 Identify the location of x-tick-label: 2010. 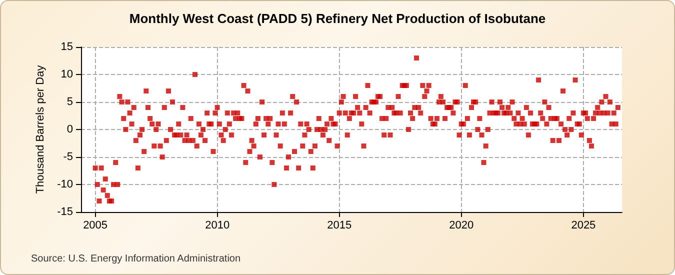
(217, 226).